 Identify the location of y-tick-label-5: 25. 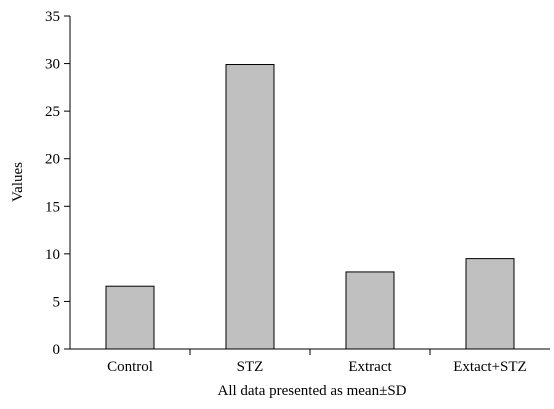
(52, 112).